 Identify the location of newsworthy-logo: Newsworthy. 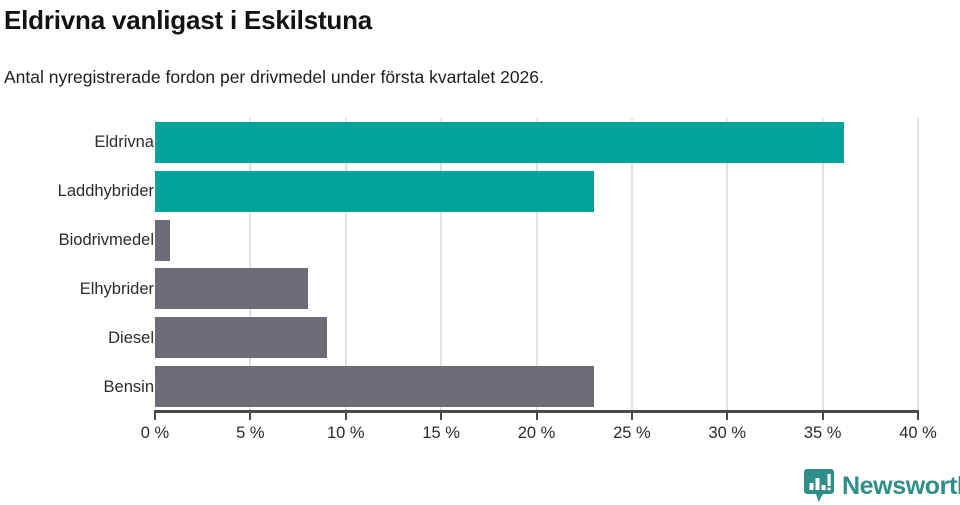
(882, 486).